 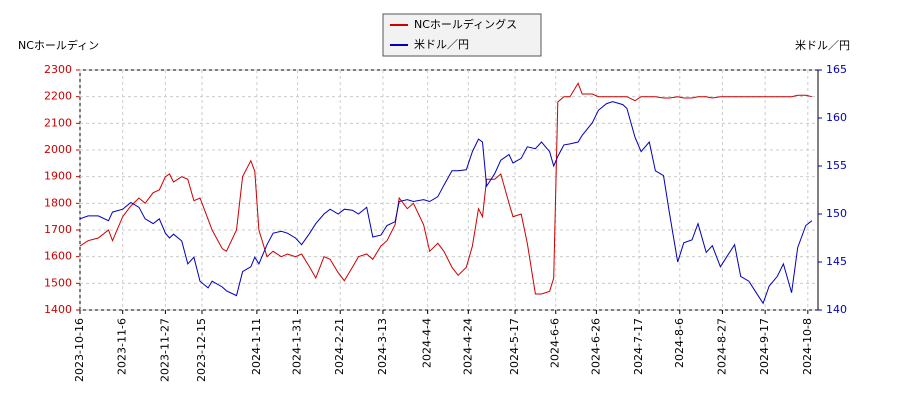 I want to click on y-tick-label: 1400, so click(x=58, y=309).